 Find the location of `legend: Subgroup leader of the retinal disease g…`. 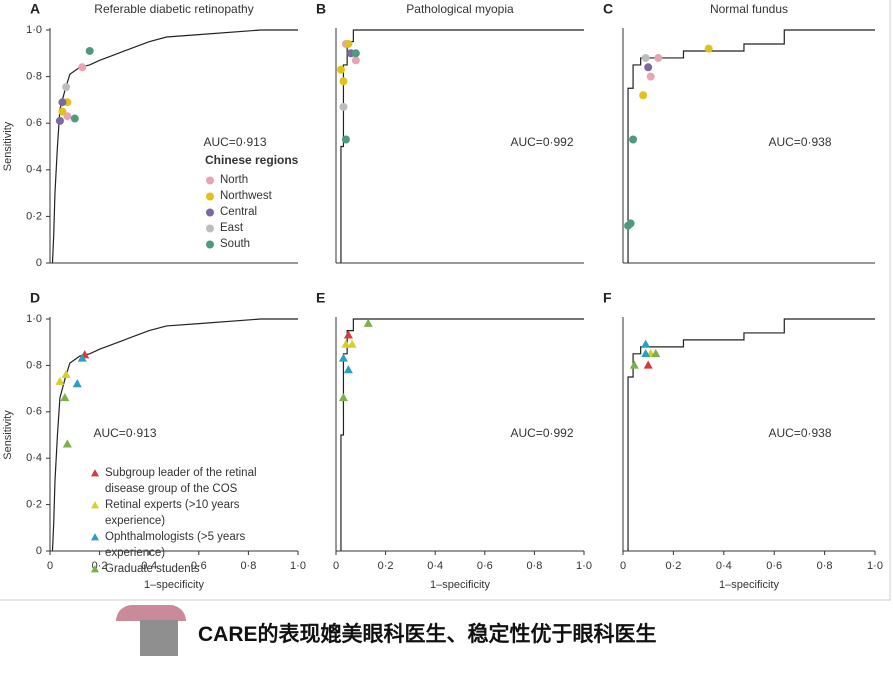

legend: Subgroup leader of the retinal disease g… is located at coordinates (202, 521).